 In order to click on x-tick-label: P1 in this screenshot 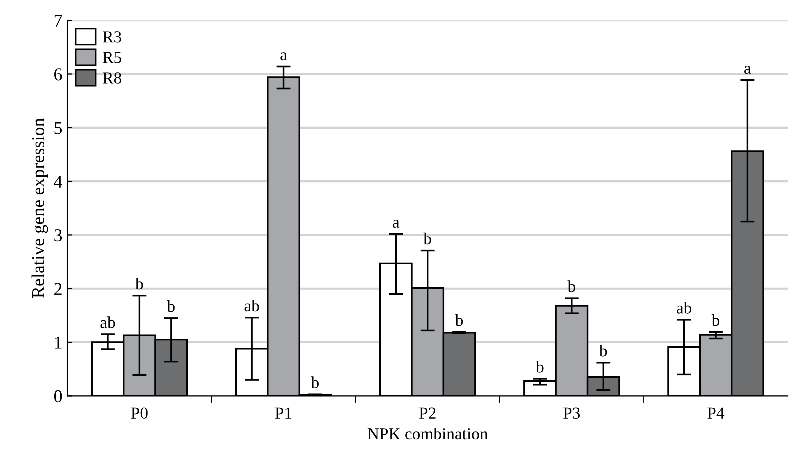, I will do `click(283, 413)`.